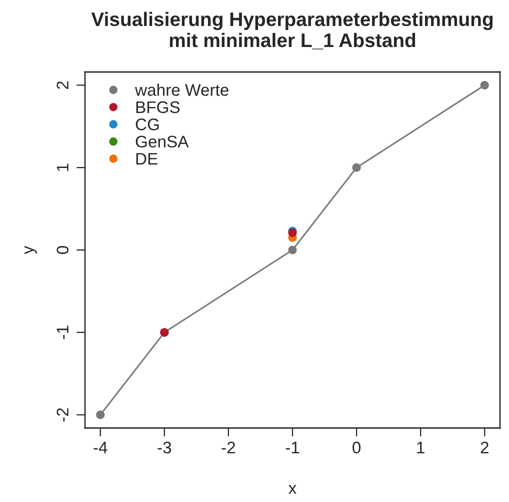 The image size is (509, 502). What do you see at coordinates (293, 448) in the screenshot?
I see `x-tick-label: -1` at bounding box center [293, 448].